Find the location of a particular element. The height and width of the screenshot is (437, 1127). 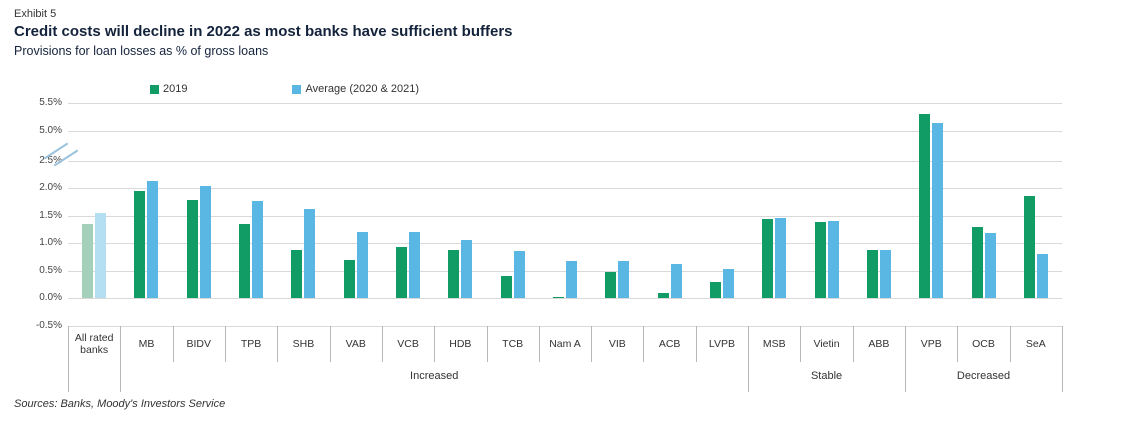

category-label: VPB is located at coordinates (931, 343).